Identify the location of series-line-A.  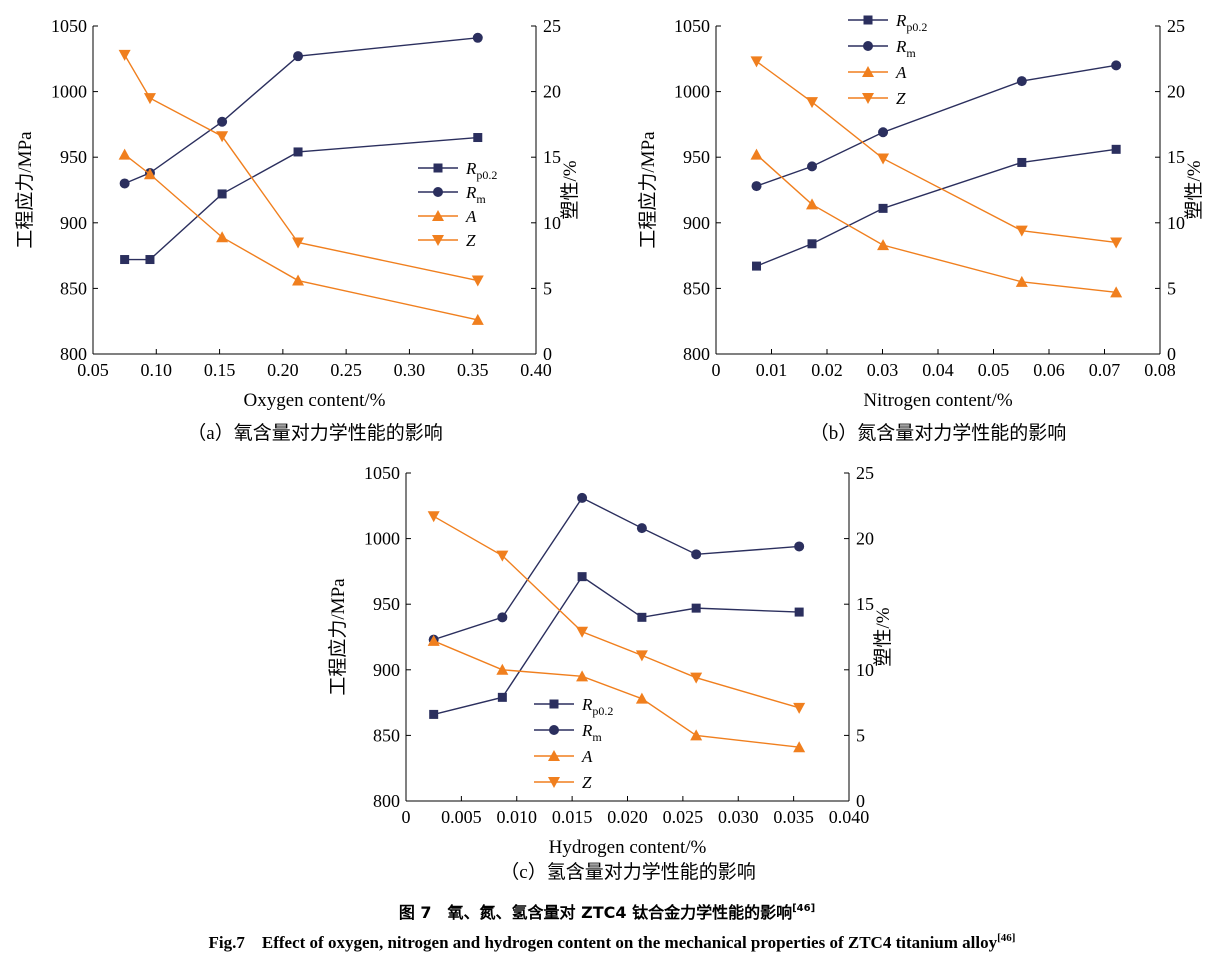
(936, 224).